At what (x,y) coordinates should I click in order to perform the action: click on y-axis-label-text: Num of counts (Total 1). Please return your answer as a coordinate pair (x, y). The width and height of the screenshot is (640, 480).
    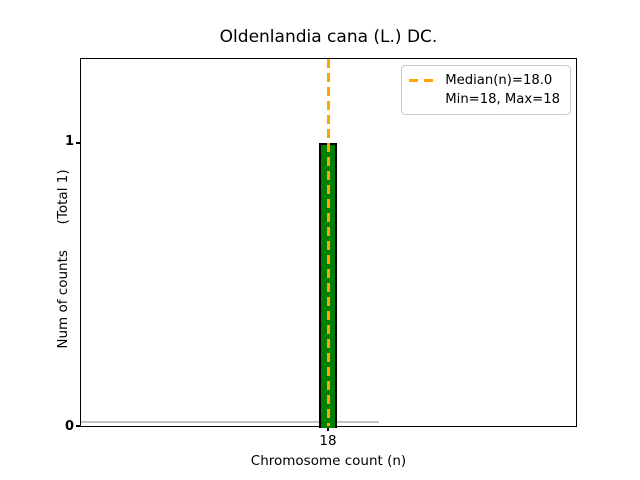
    Looking at the image, I should click on (63, 259).